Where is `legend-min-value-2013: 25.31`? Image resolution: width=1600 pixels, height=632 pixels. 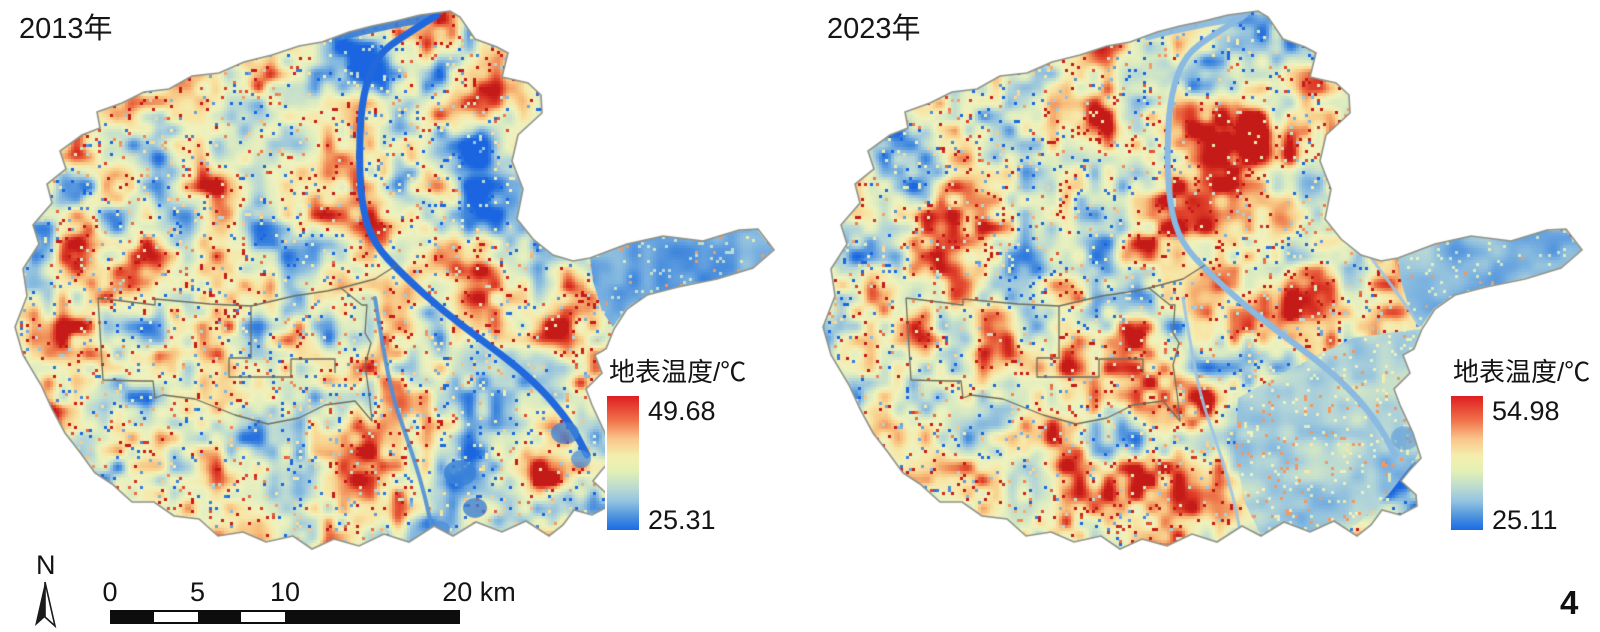
legend-min-value-2013: 25.31 is located at coordinates (682, 520).